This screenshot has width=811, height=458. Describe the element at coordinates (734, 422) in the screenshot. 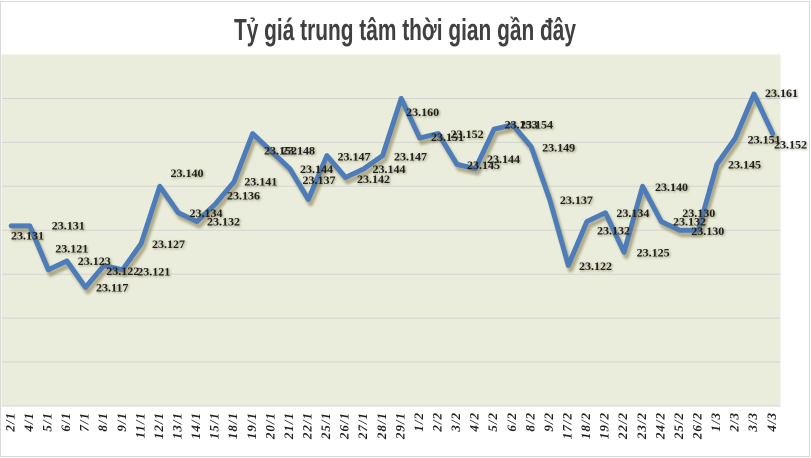

I see `svg-text: 2/3` at that location.